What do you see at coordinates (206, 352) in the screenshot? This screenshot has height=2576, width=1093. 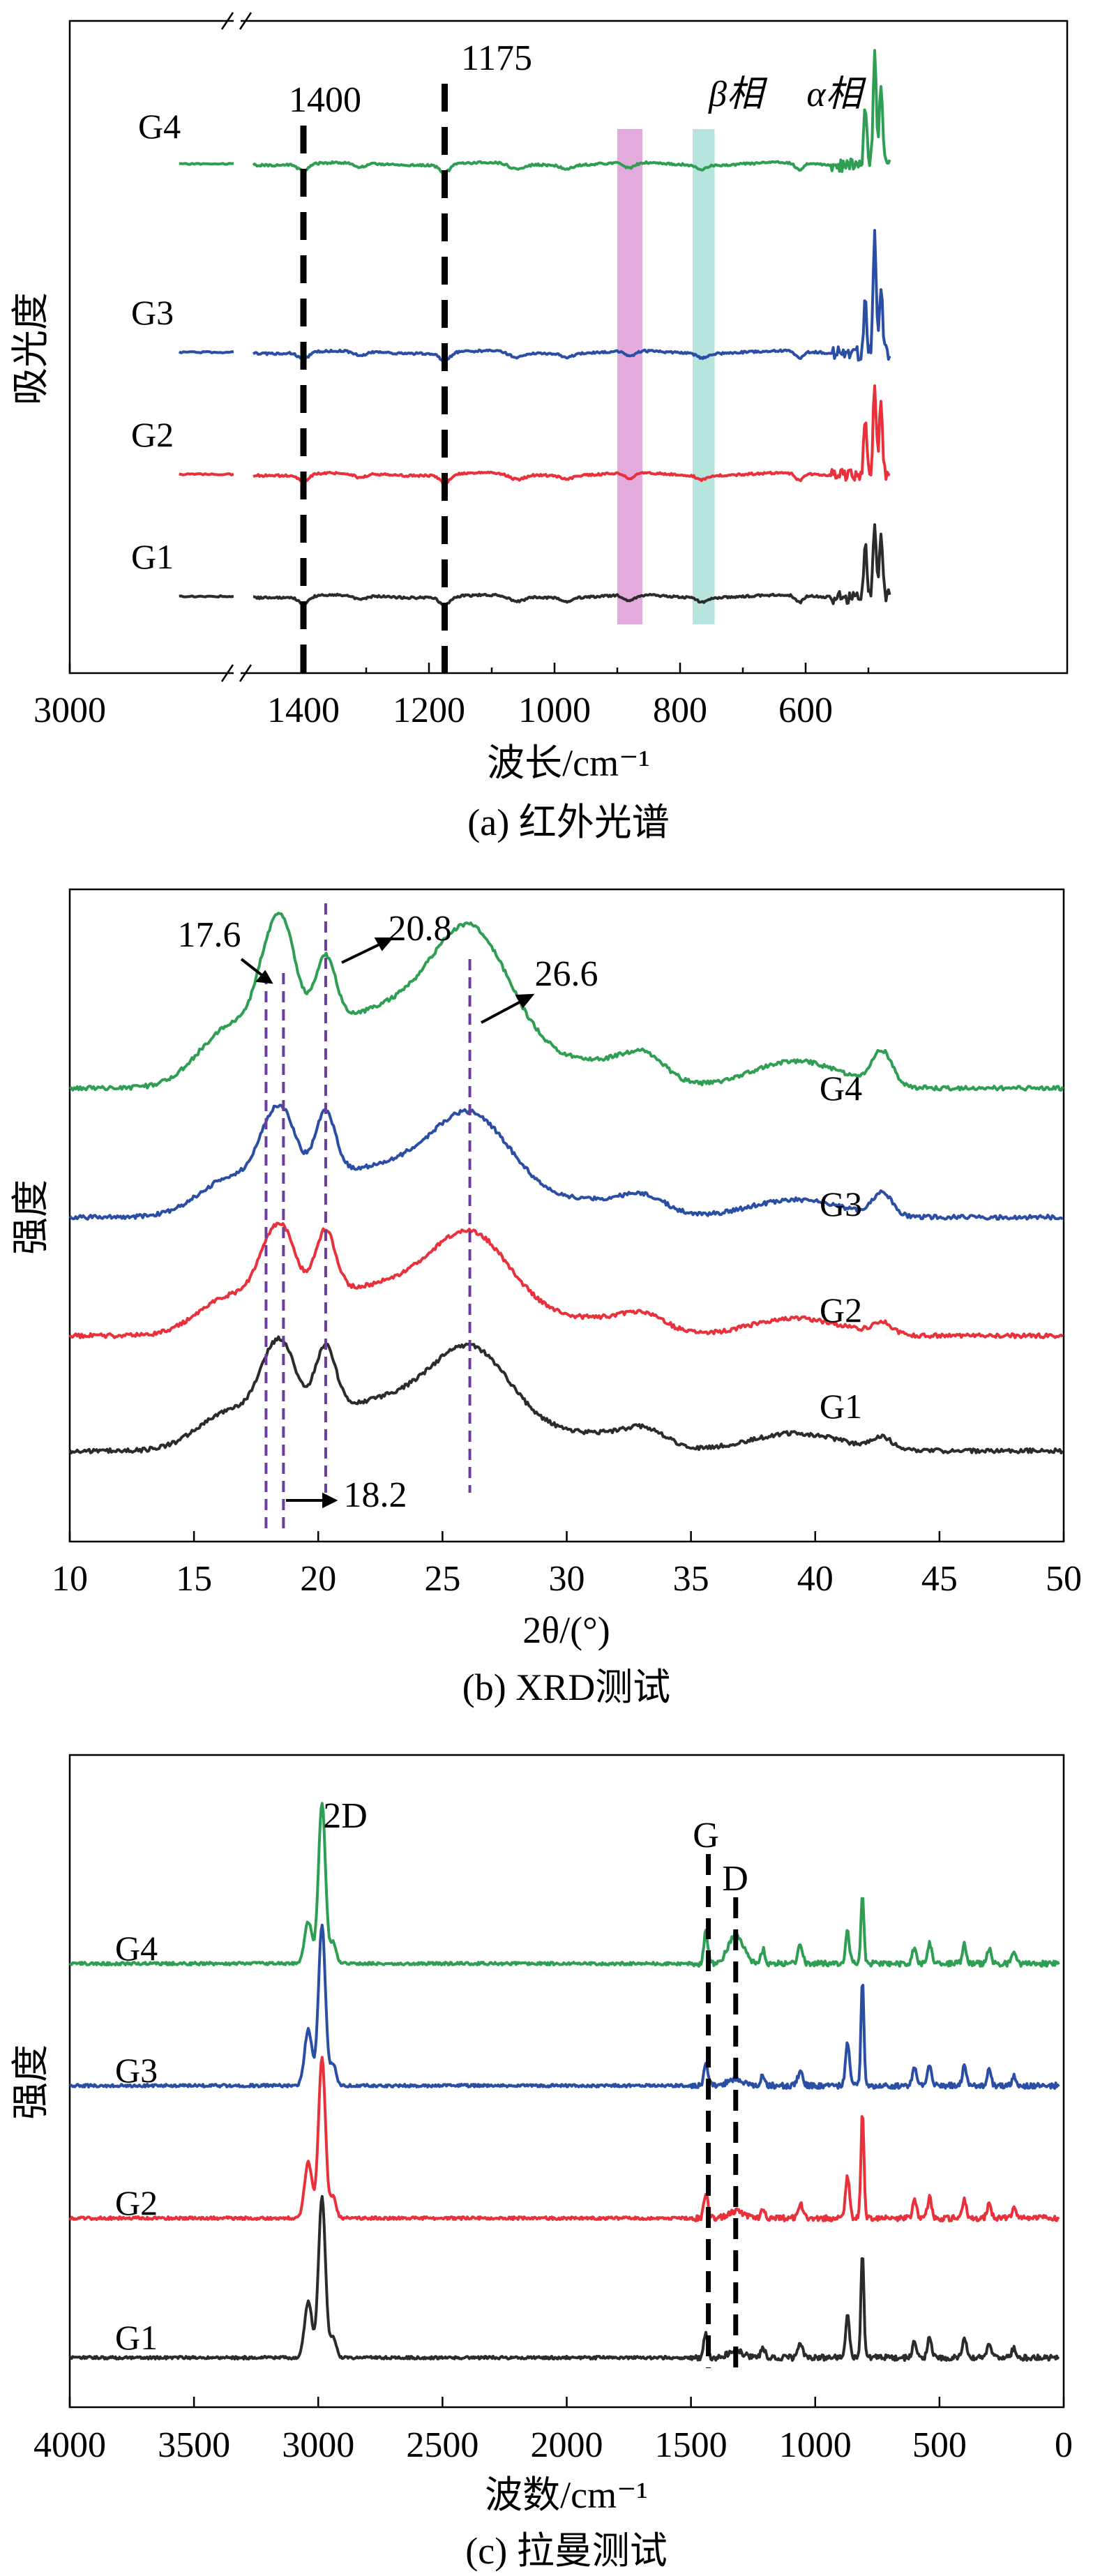 I see `panel-a-curve-G3-left` at bounding box center [206, 352].